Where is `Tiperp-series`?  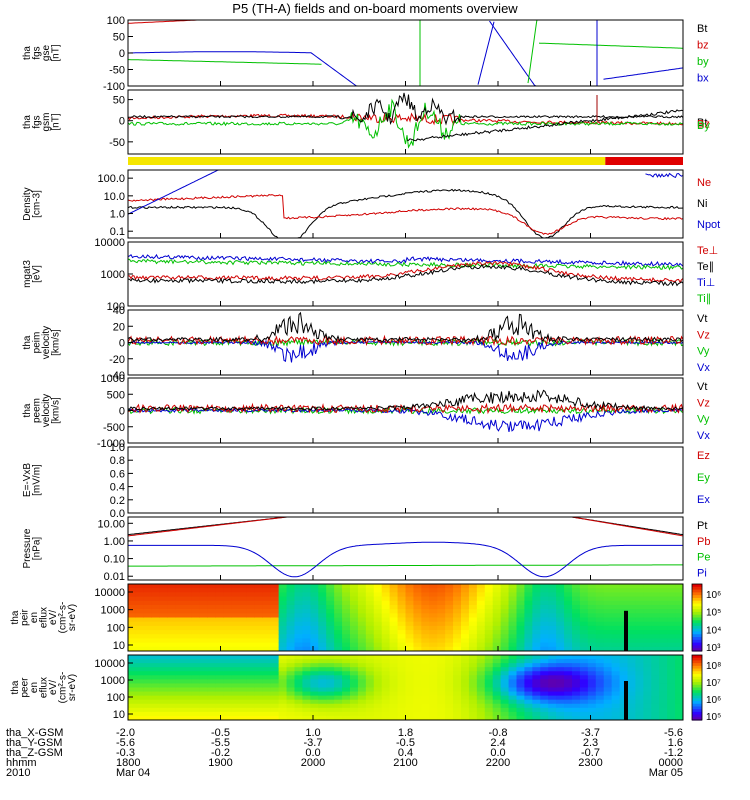 Tiperp-series is located at coordinates (405, 260).